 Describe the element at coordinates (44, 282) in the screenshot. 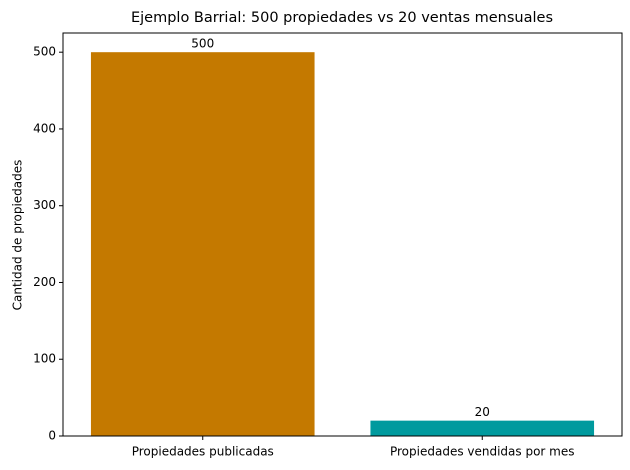

I see `y-tick-label: 200` at that location.